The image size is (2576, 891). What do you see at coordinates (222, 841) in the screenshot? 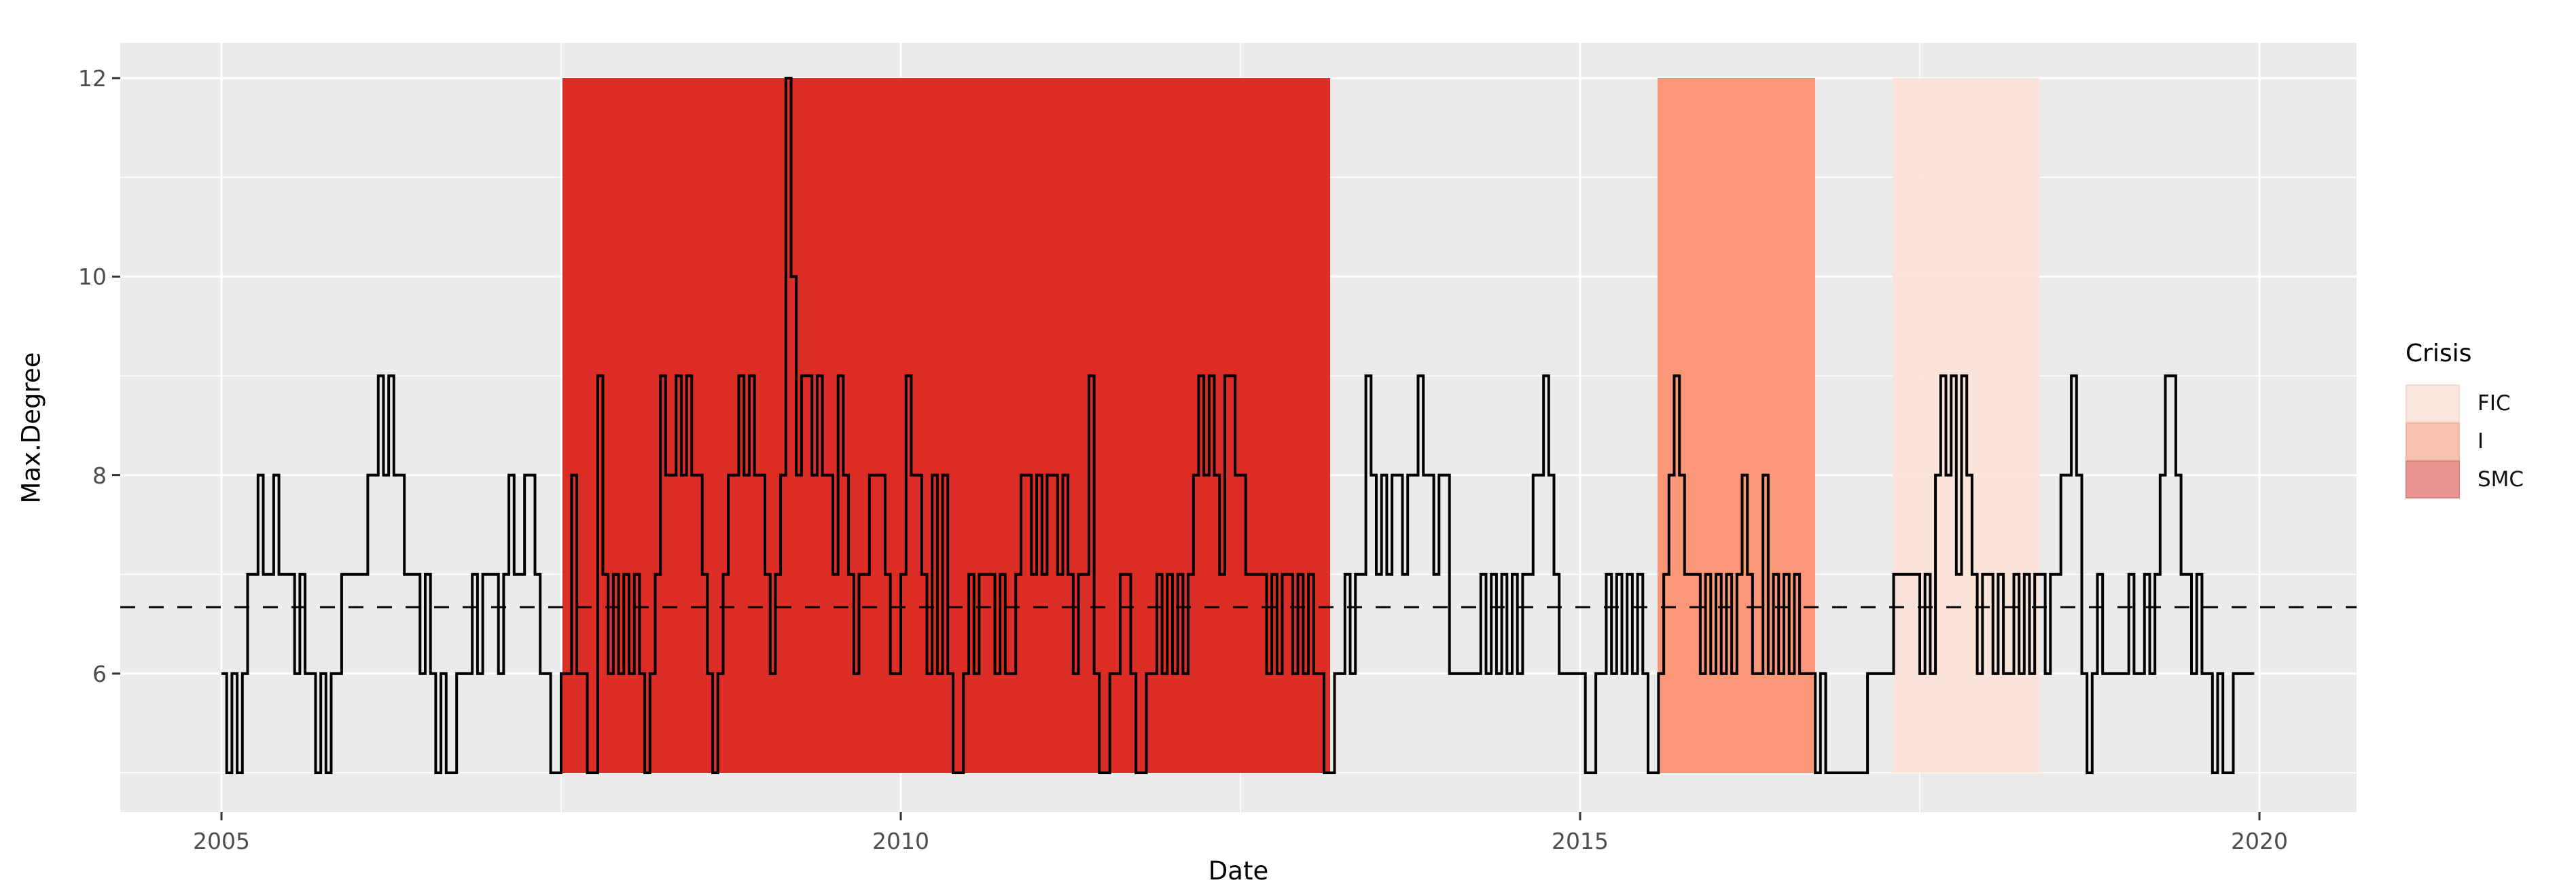
I see `x-tick-label: 2005` at bounding box center [222, 841].